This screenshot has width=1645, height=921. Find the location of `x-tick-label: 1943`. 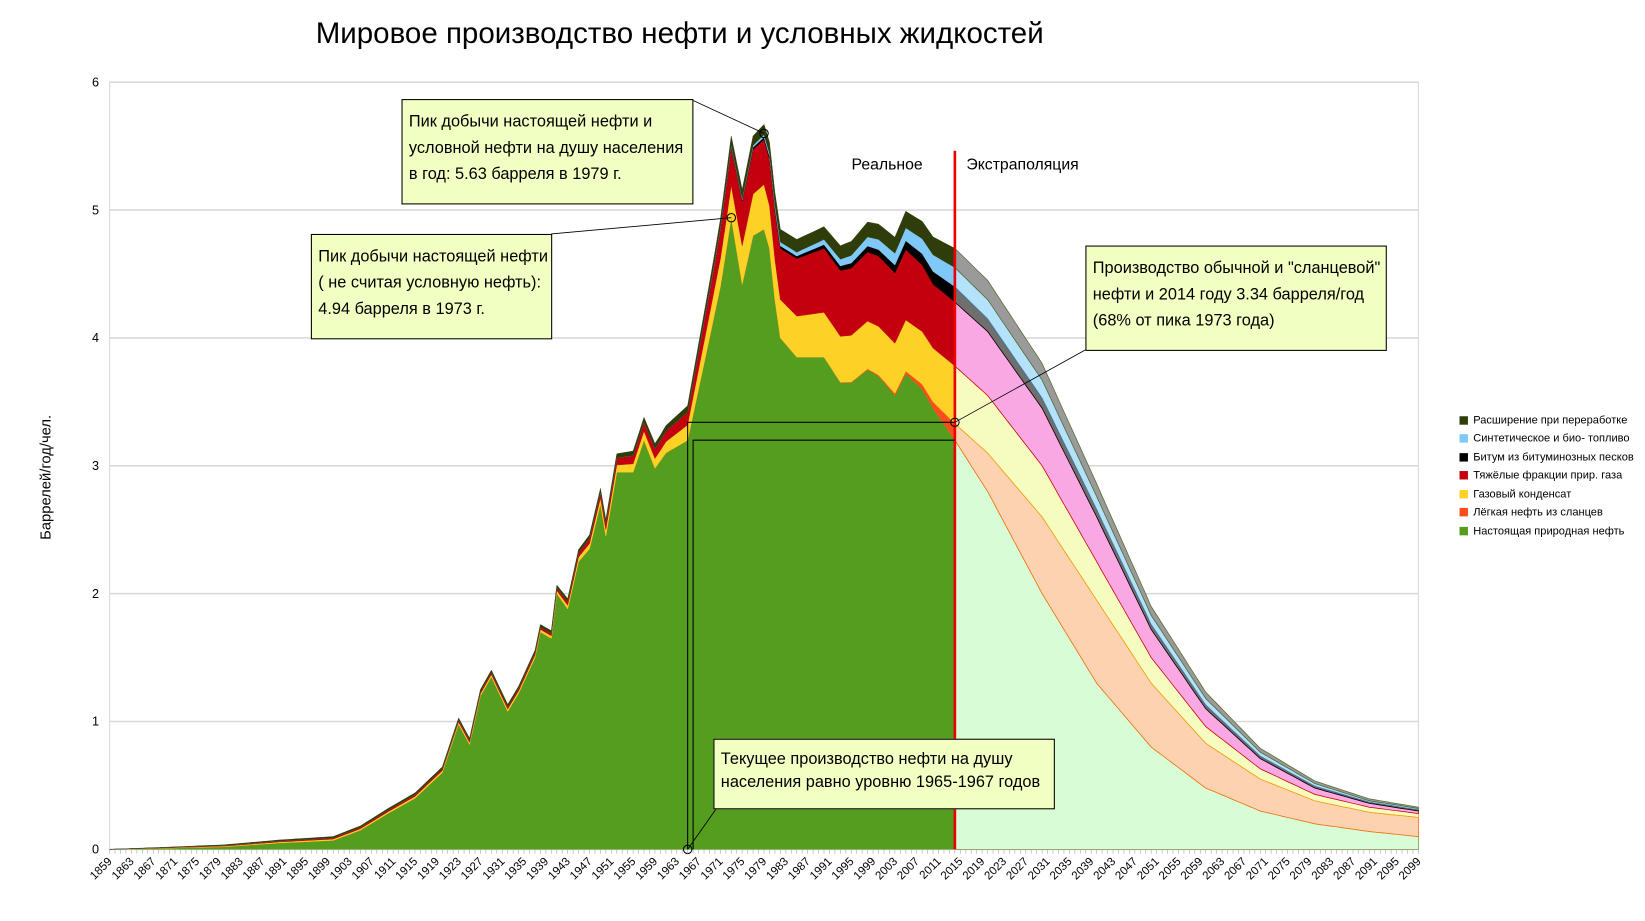

x-tick-label: 1943 is located at coordinates (559, 869).